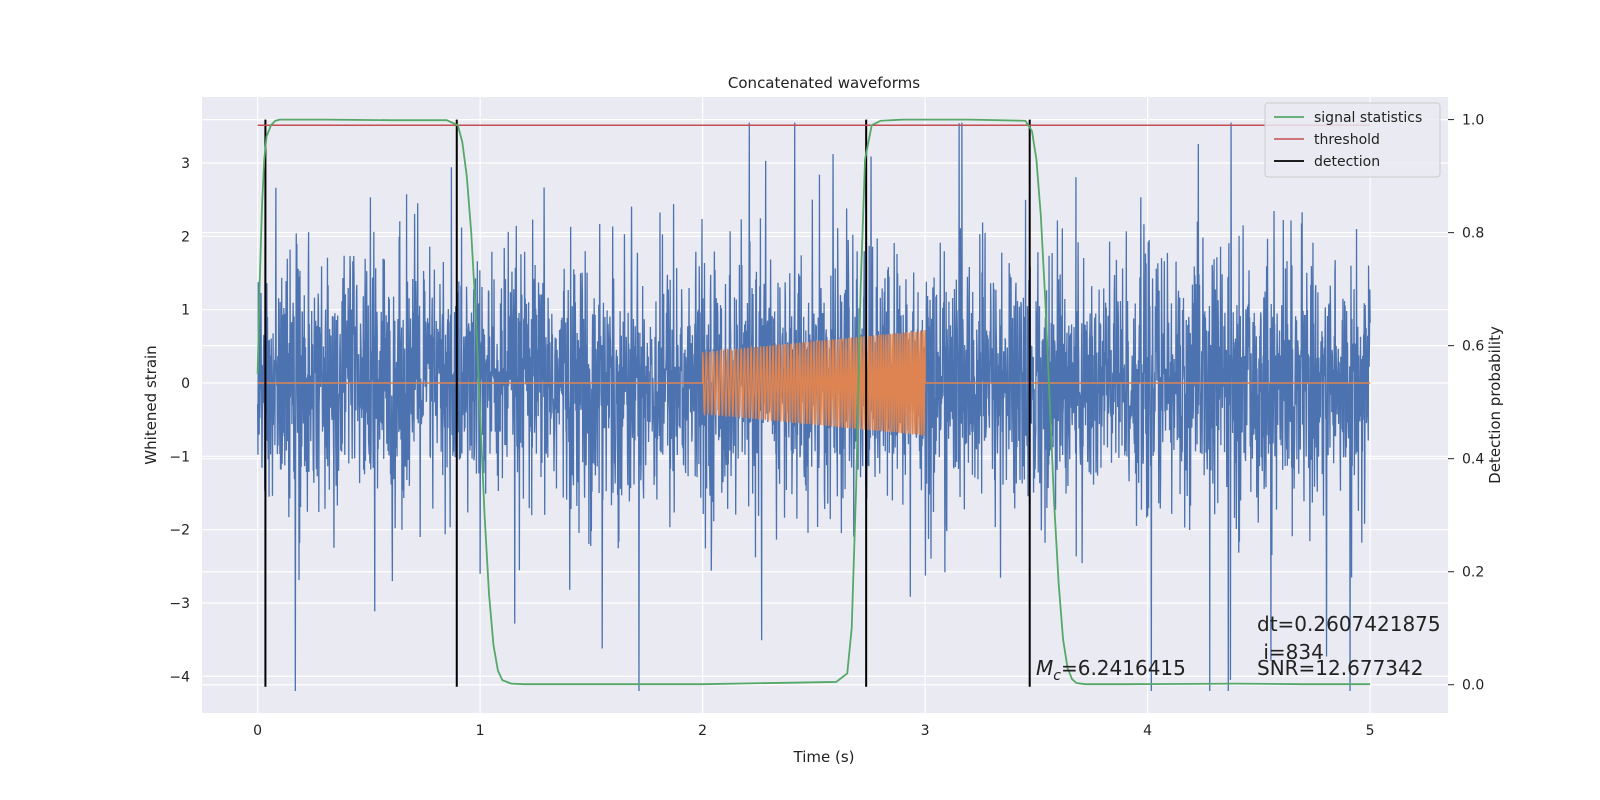  I want to click on y-tick-label: 1, so click(185, 311).